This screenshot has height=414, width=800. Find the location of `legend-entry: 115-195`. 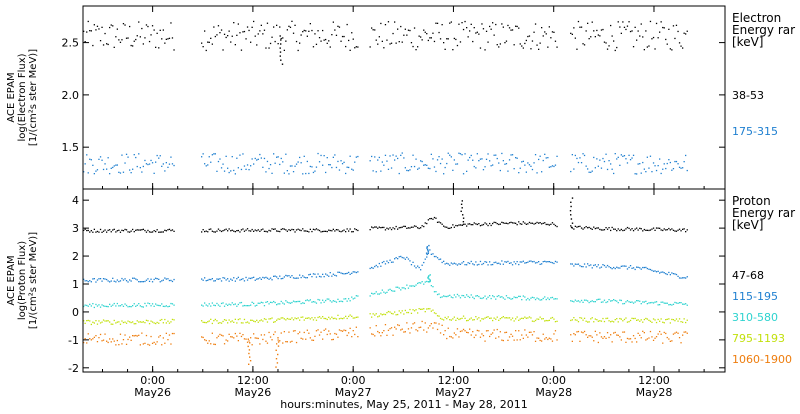

legend-entry: 115-195 is located at coordinates (755, 296).